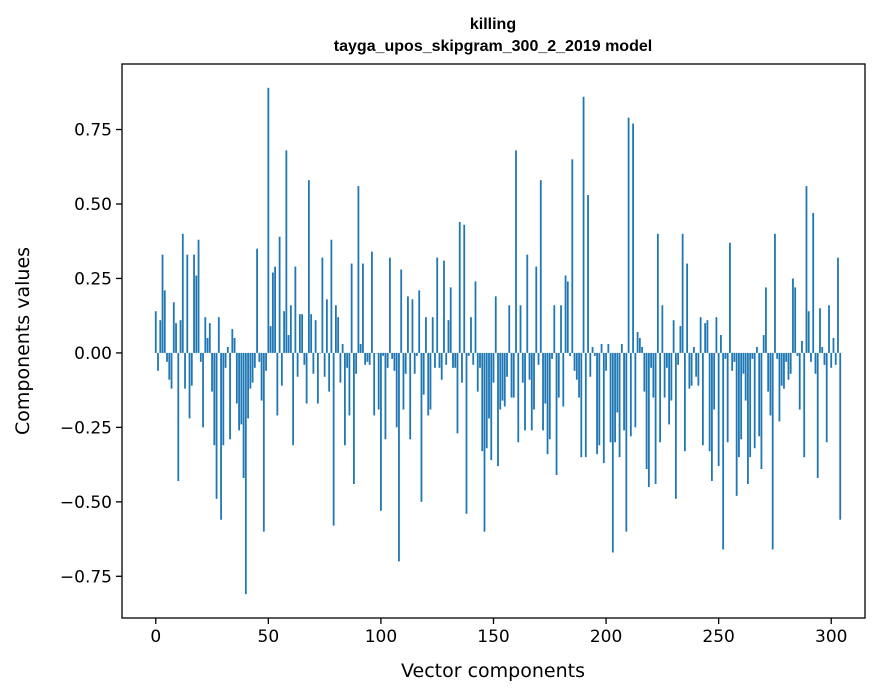 Image resolution: width=880 pixels, height=696 pixels. What do you see at coordinates (86, 503) in the screenshot?
I see `y-tick-label: −0.50` at bounding box center [86, 503].